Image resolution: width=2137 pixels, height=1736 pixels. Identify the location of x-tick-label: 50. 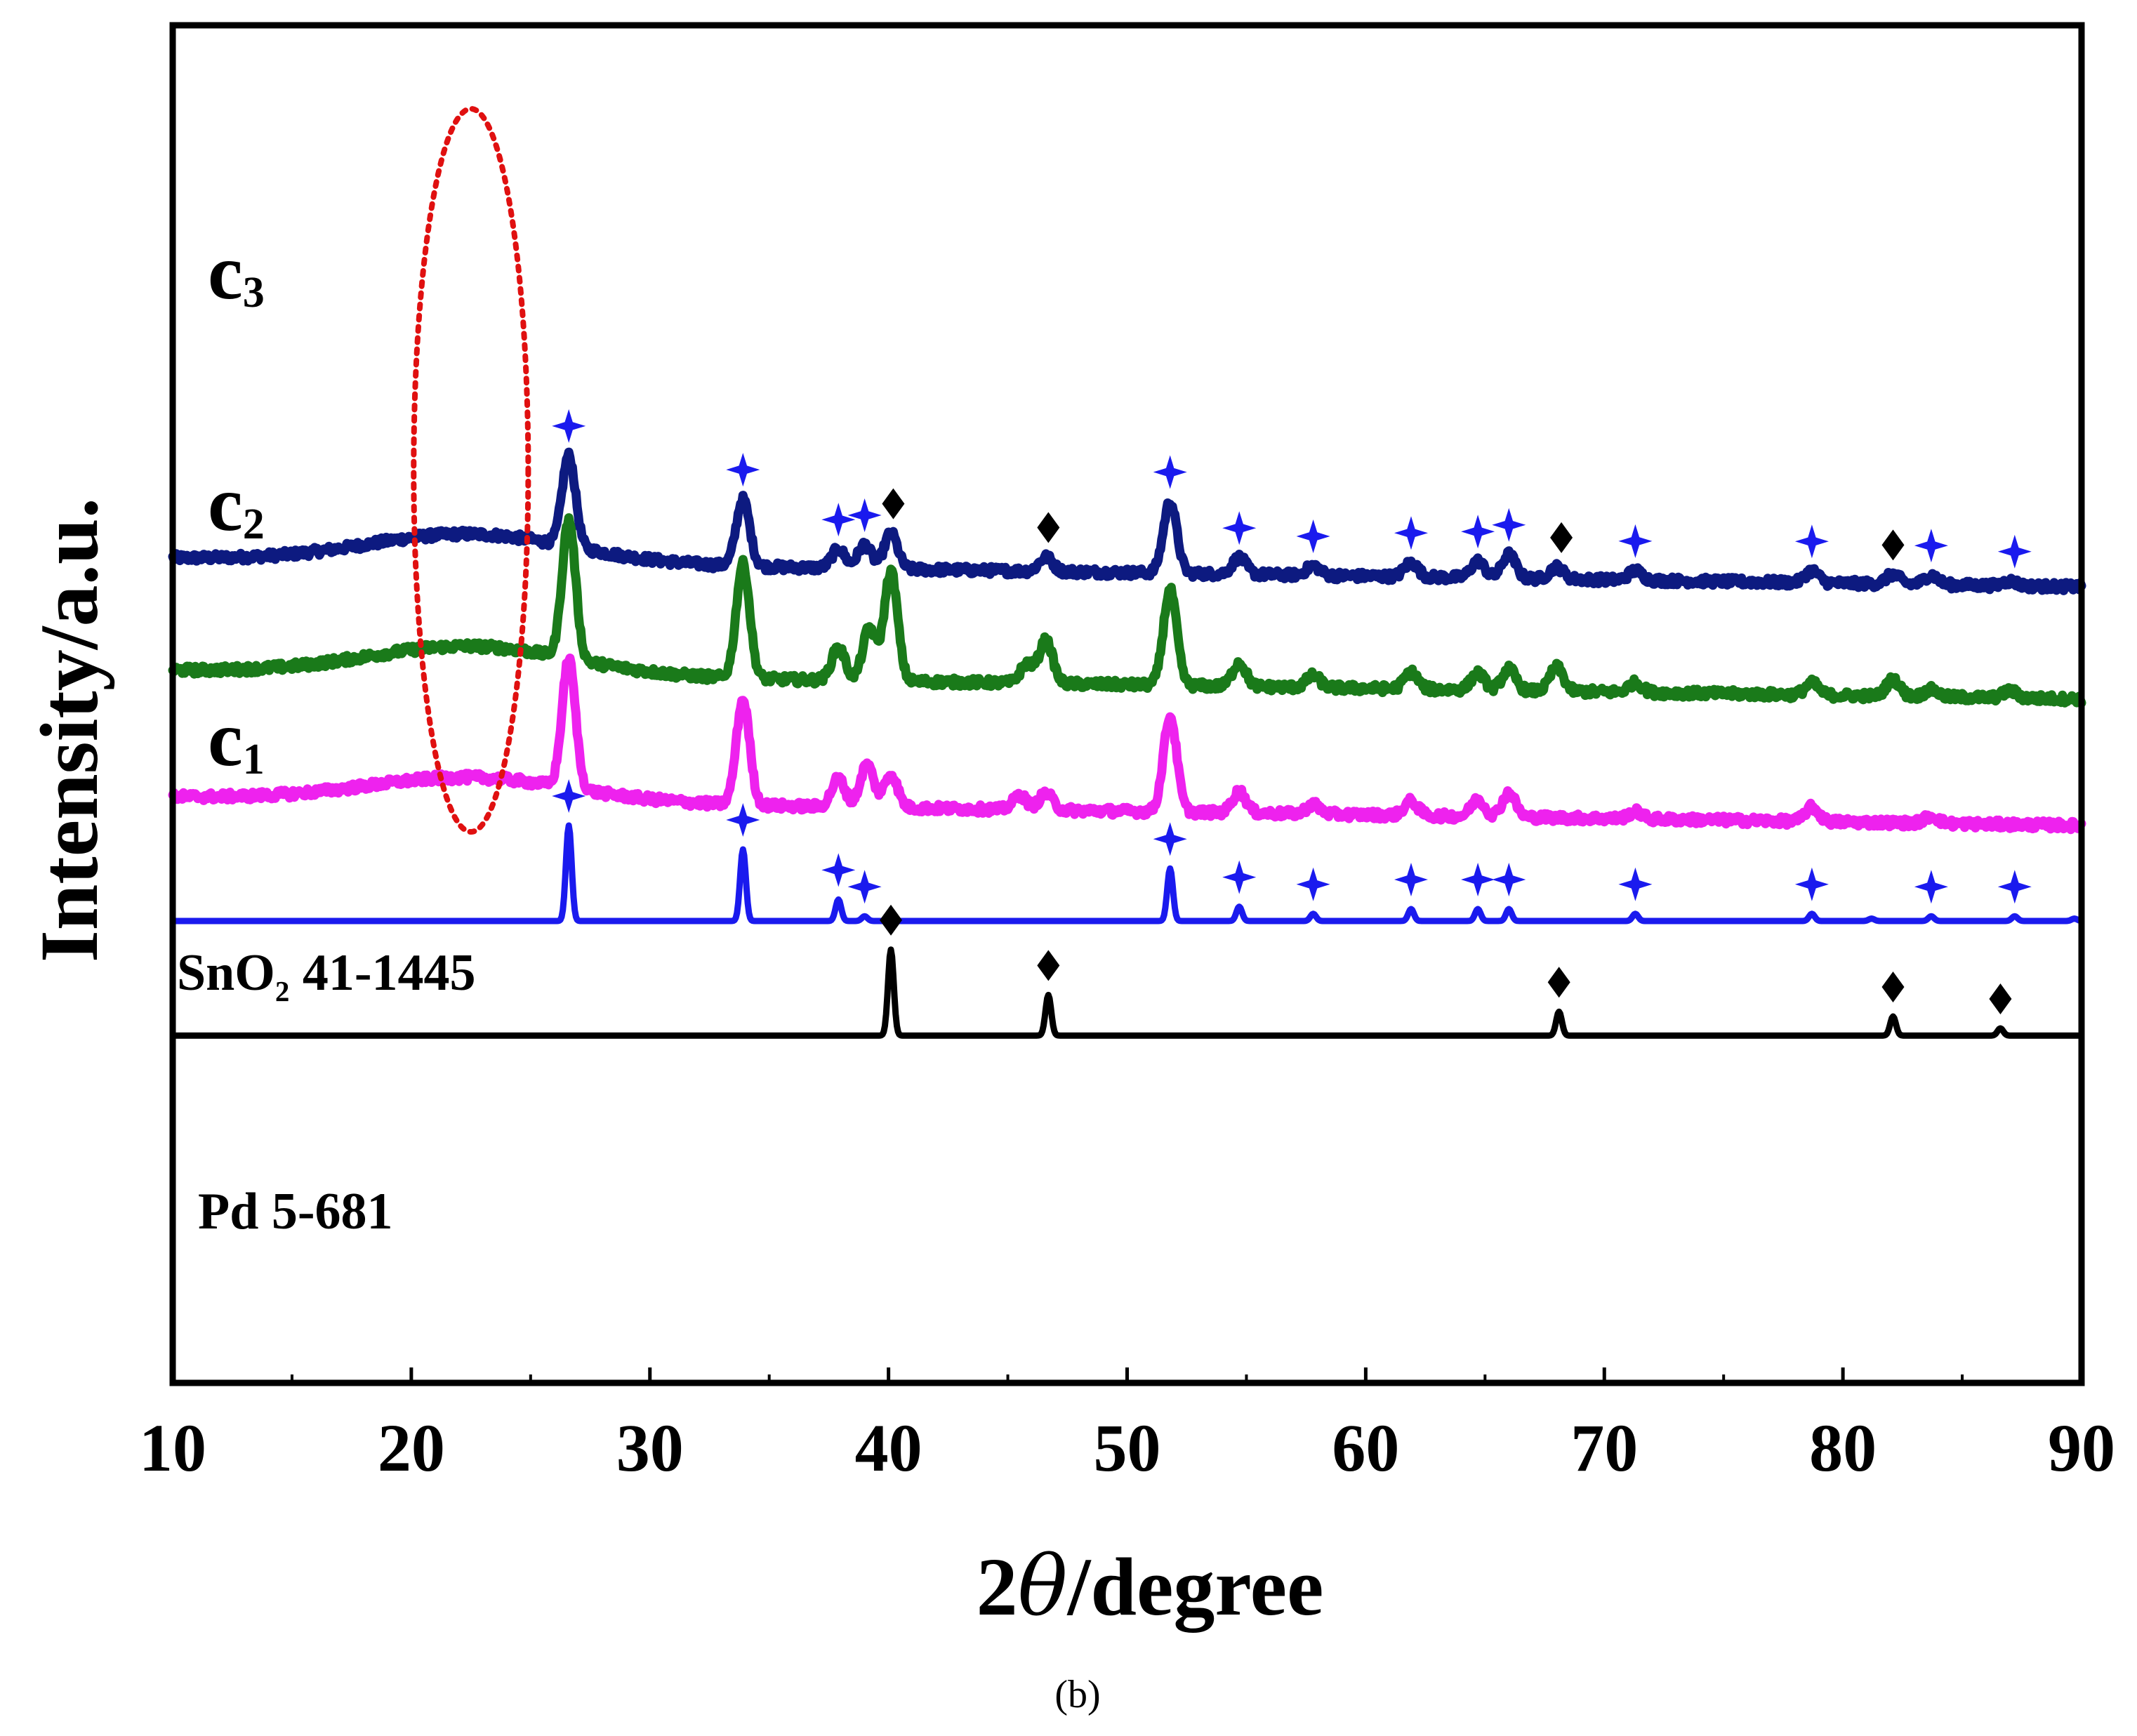
(1127, 1447).